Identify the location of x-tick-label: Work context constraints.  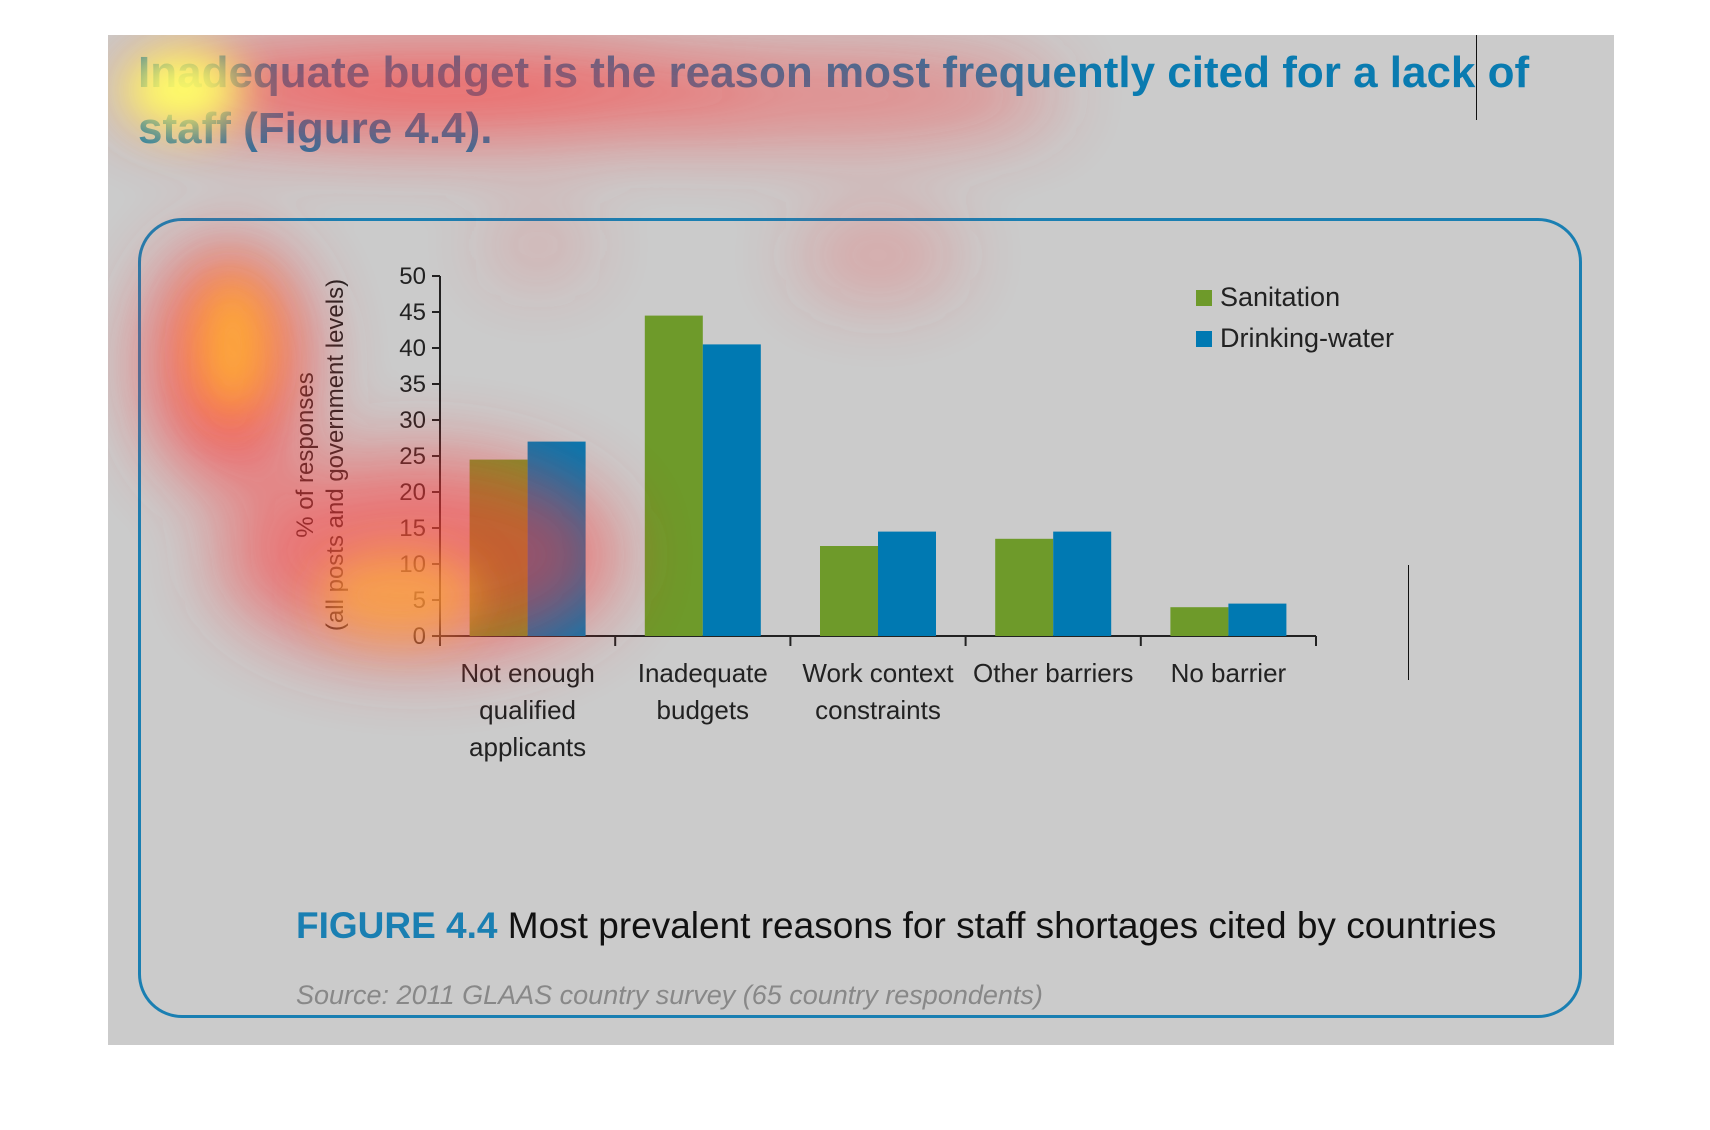
(878, 691).